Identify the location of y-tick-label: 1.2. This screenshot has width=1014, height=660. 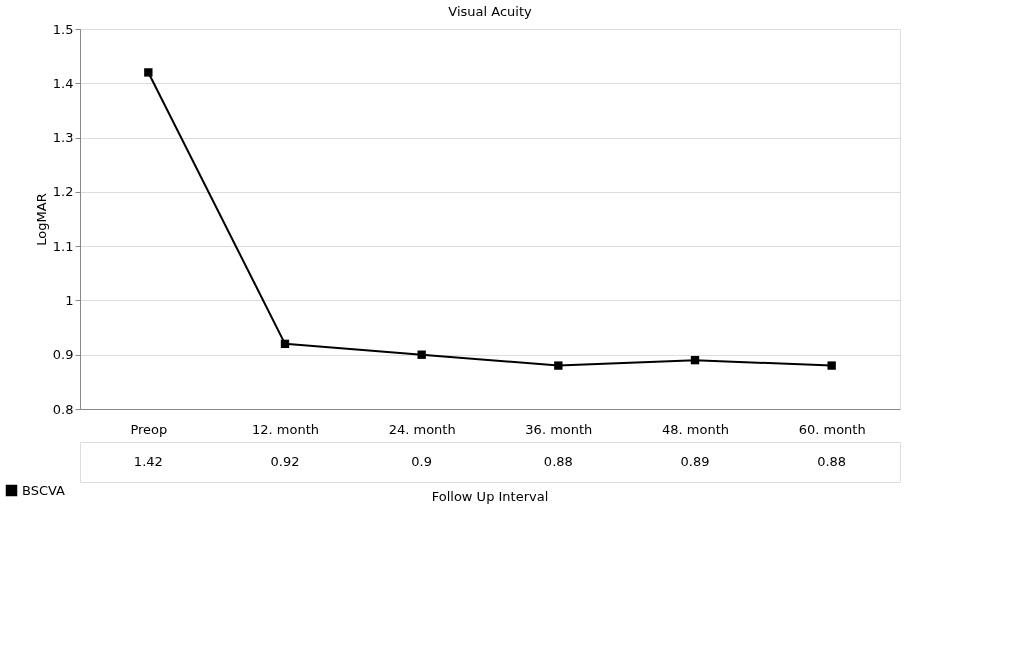
(63, 192).